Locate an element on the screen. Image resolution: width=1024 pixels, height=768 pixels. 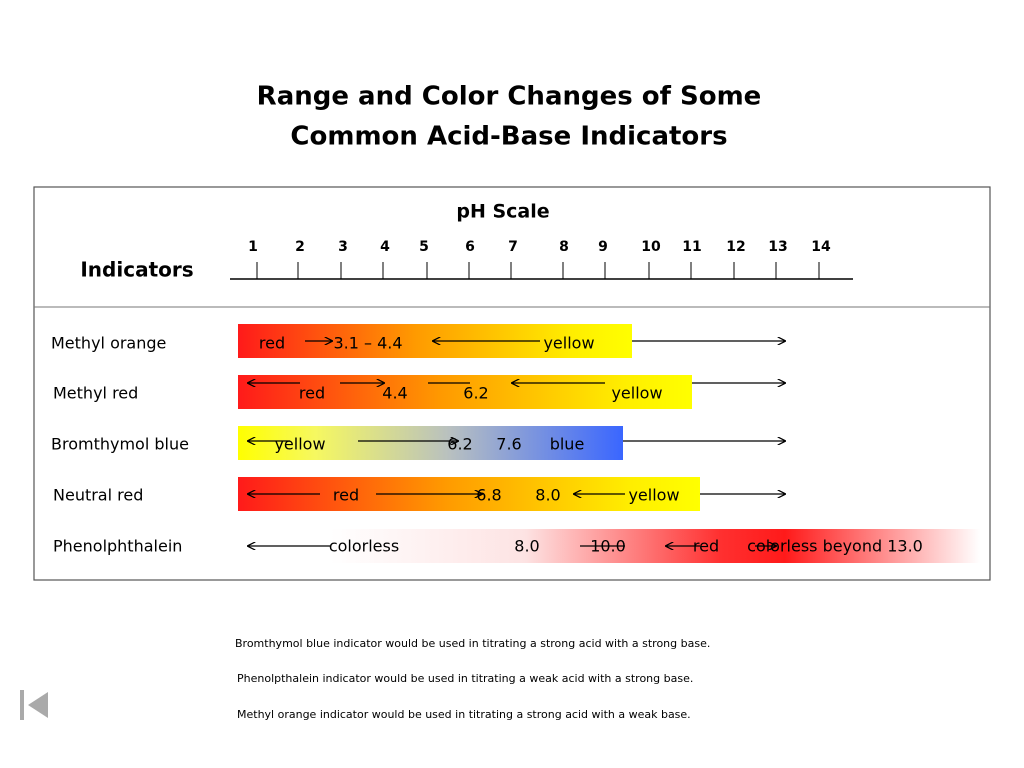
indicator-name: Phenolphthalein is located at coordinates (117, 546).